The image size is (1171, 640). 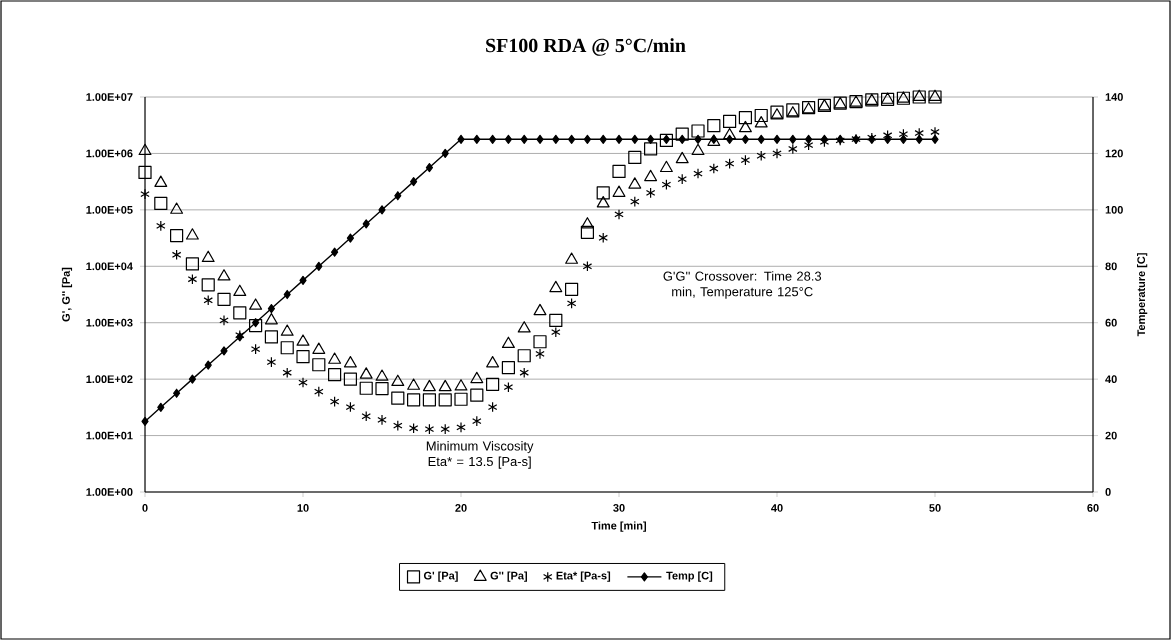 I want to click on x-tick-label: 10, so click(x=303, y=508).